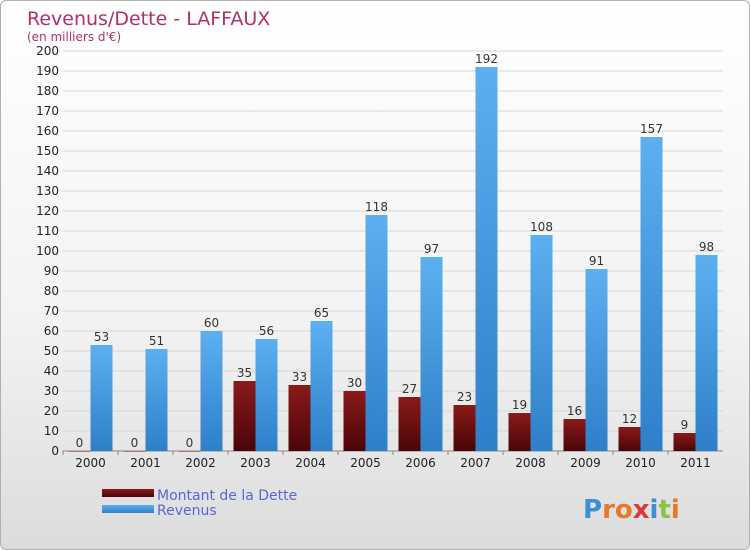 Image resolution: width=750 pixels, height=550 pixels. What do you see at coordinates (47, 171) in the screenshot?
I see `y-tick-label: 140` at bounding box center [47, 171].